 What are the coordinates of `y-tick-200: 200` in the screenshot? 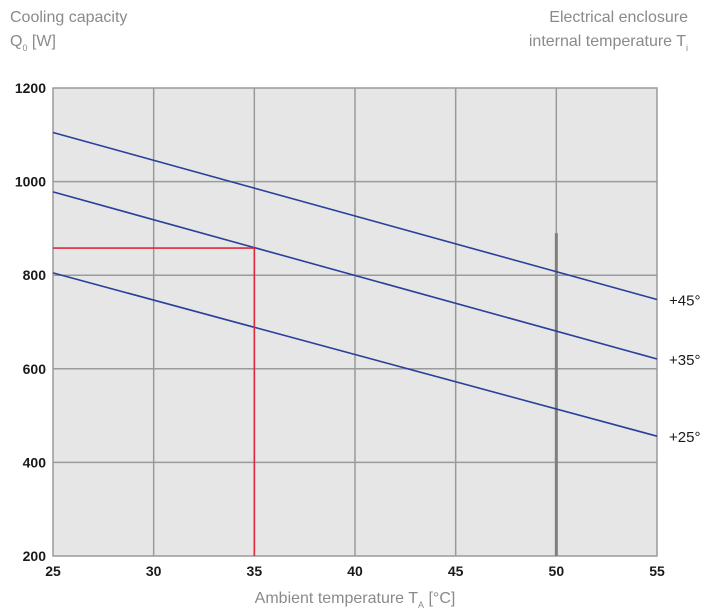 It's located at (35, 556).